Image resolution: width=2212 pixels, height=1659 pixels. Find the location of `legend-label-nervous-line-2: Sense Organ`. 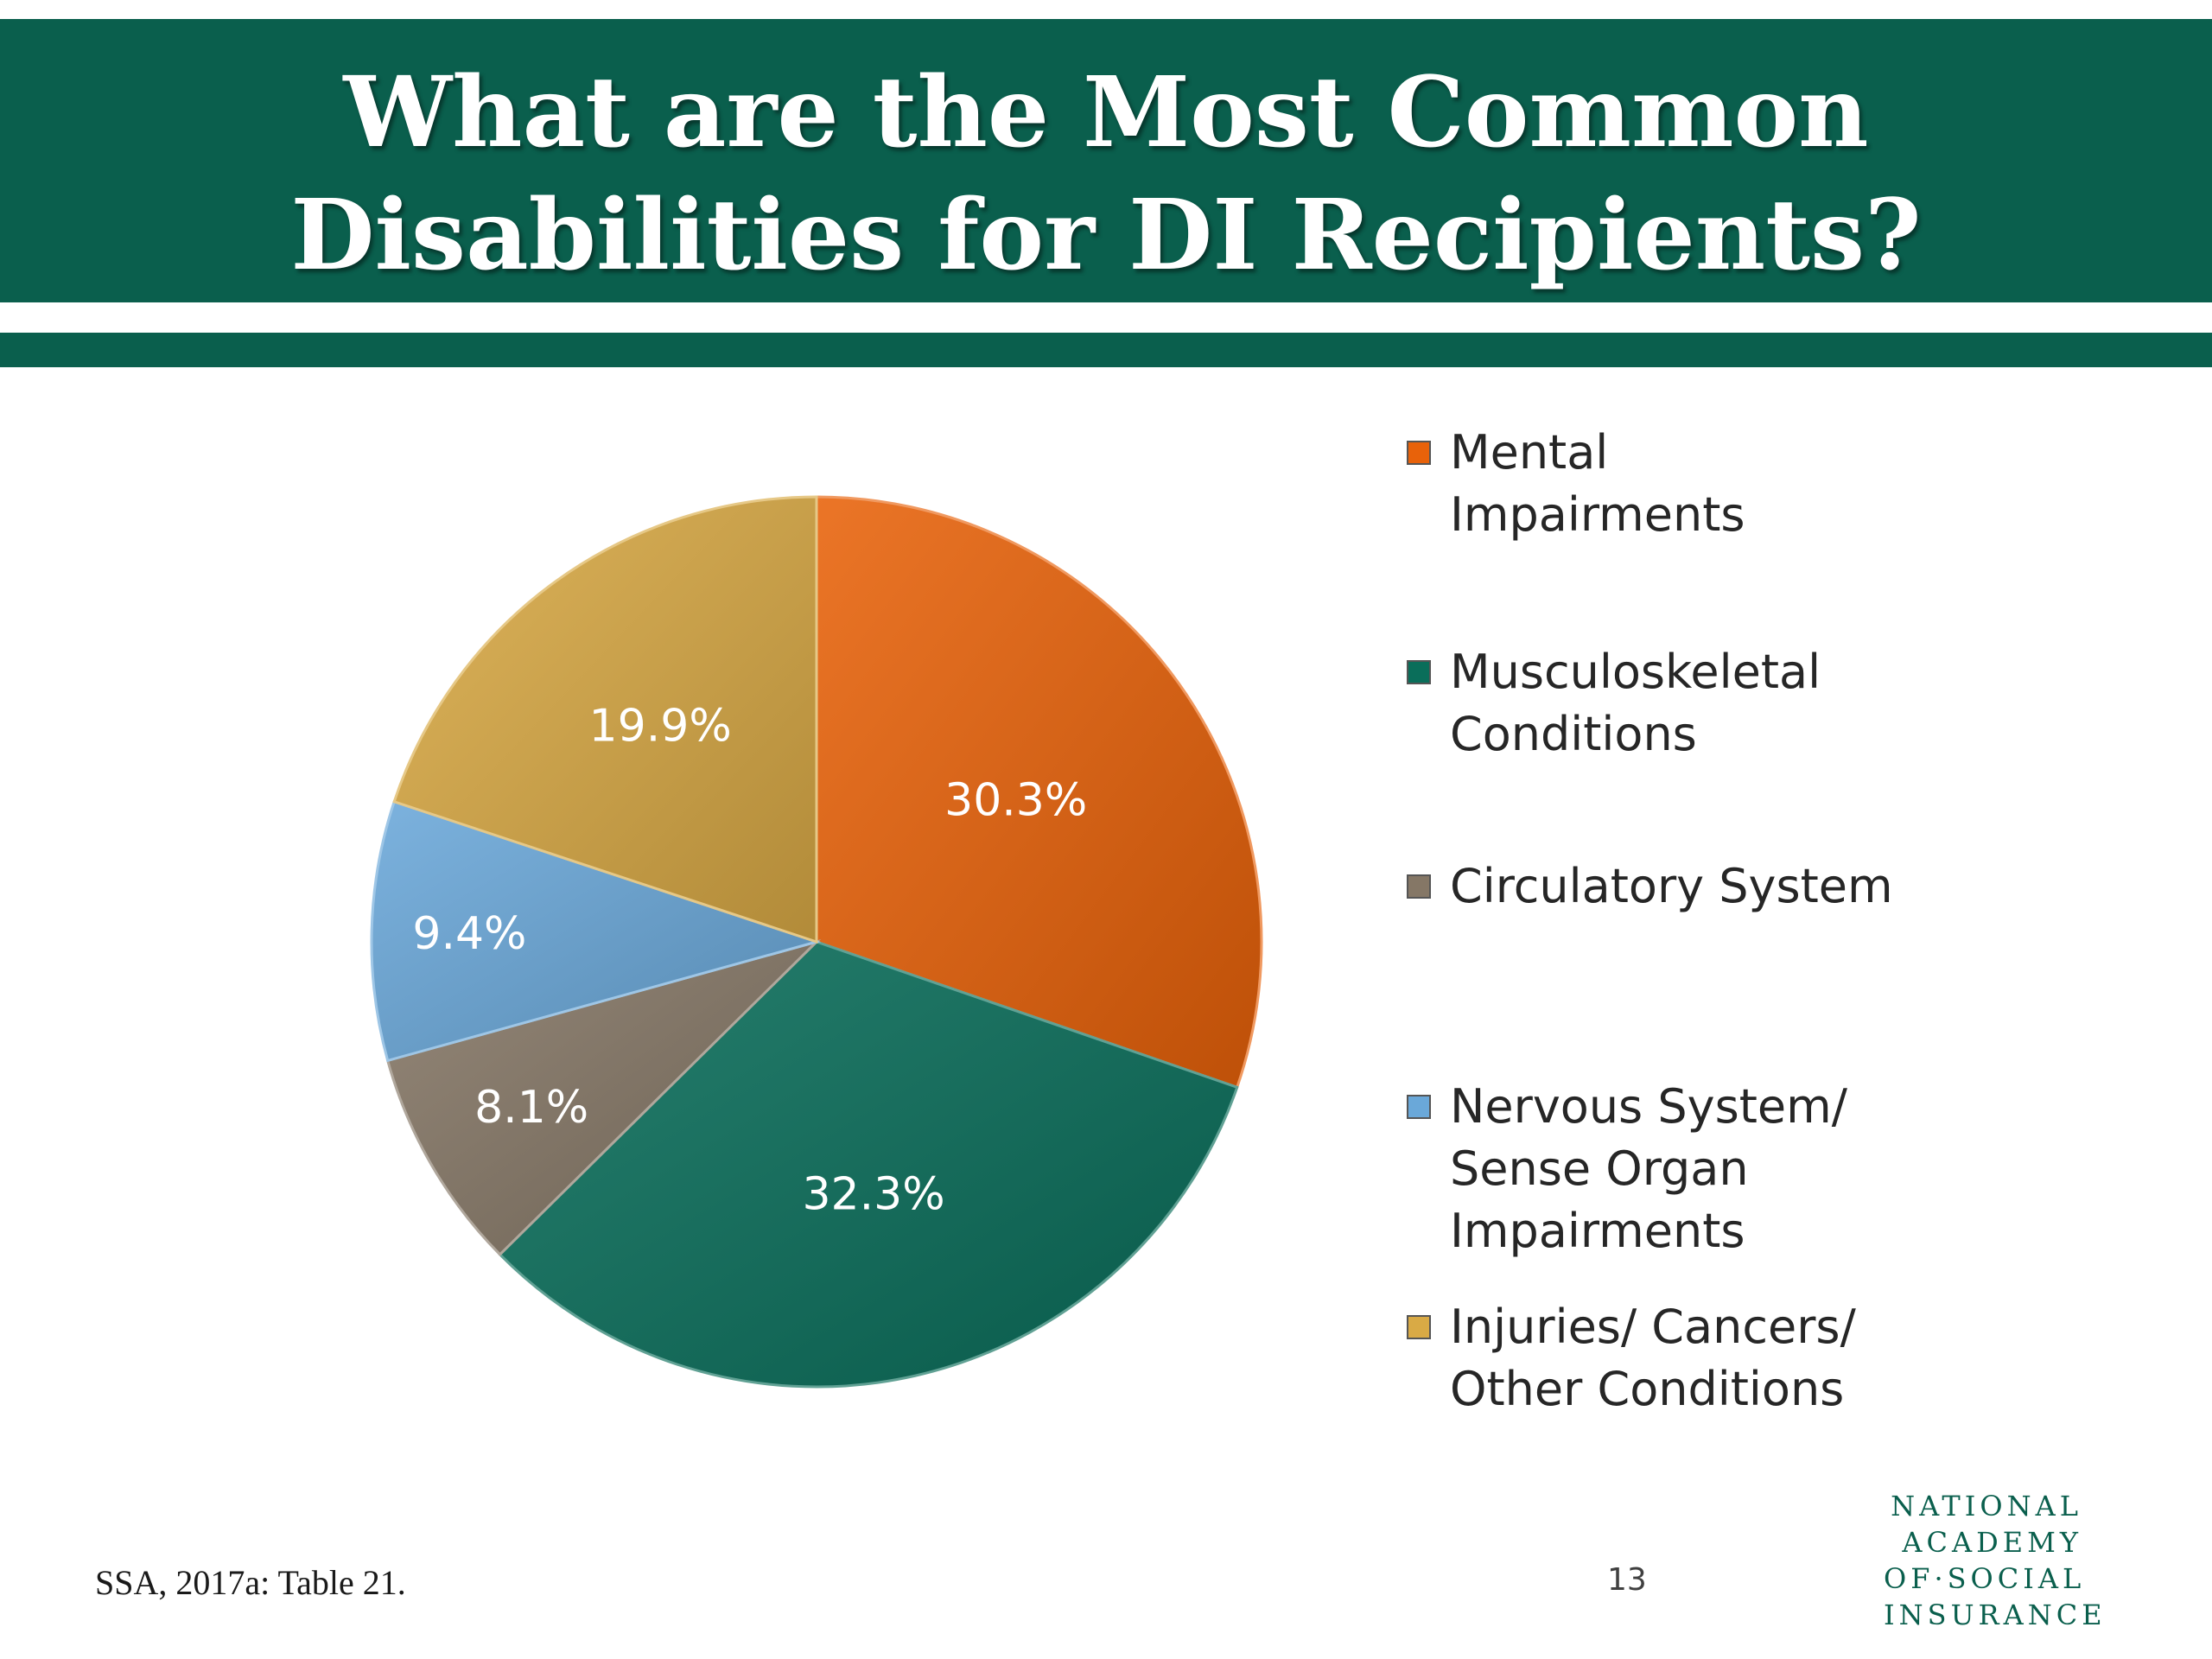

legend-label-nervous-line-2: Sense Organ is located at coordinates (1599, 1168).